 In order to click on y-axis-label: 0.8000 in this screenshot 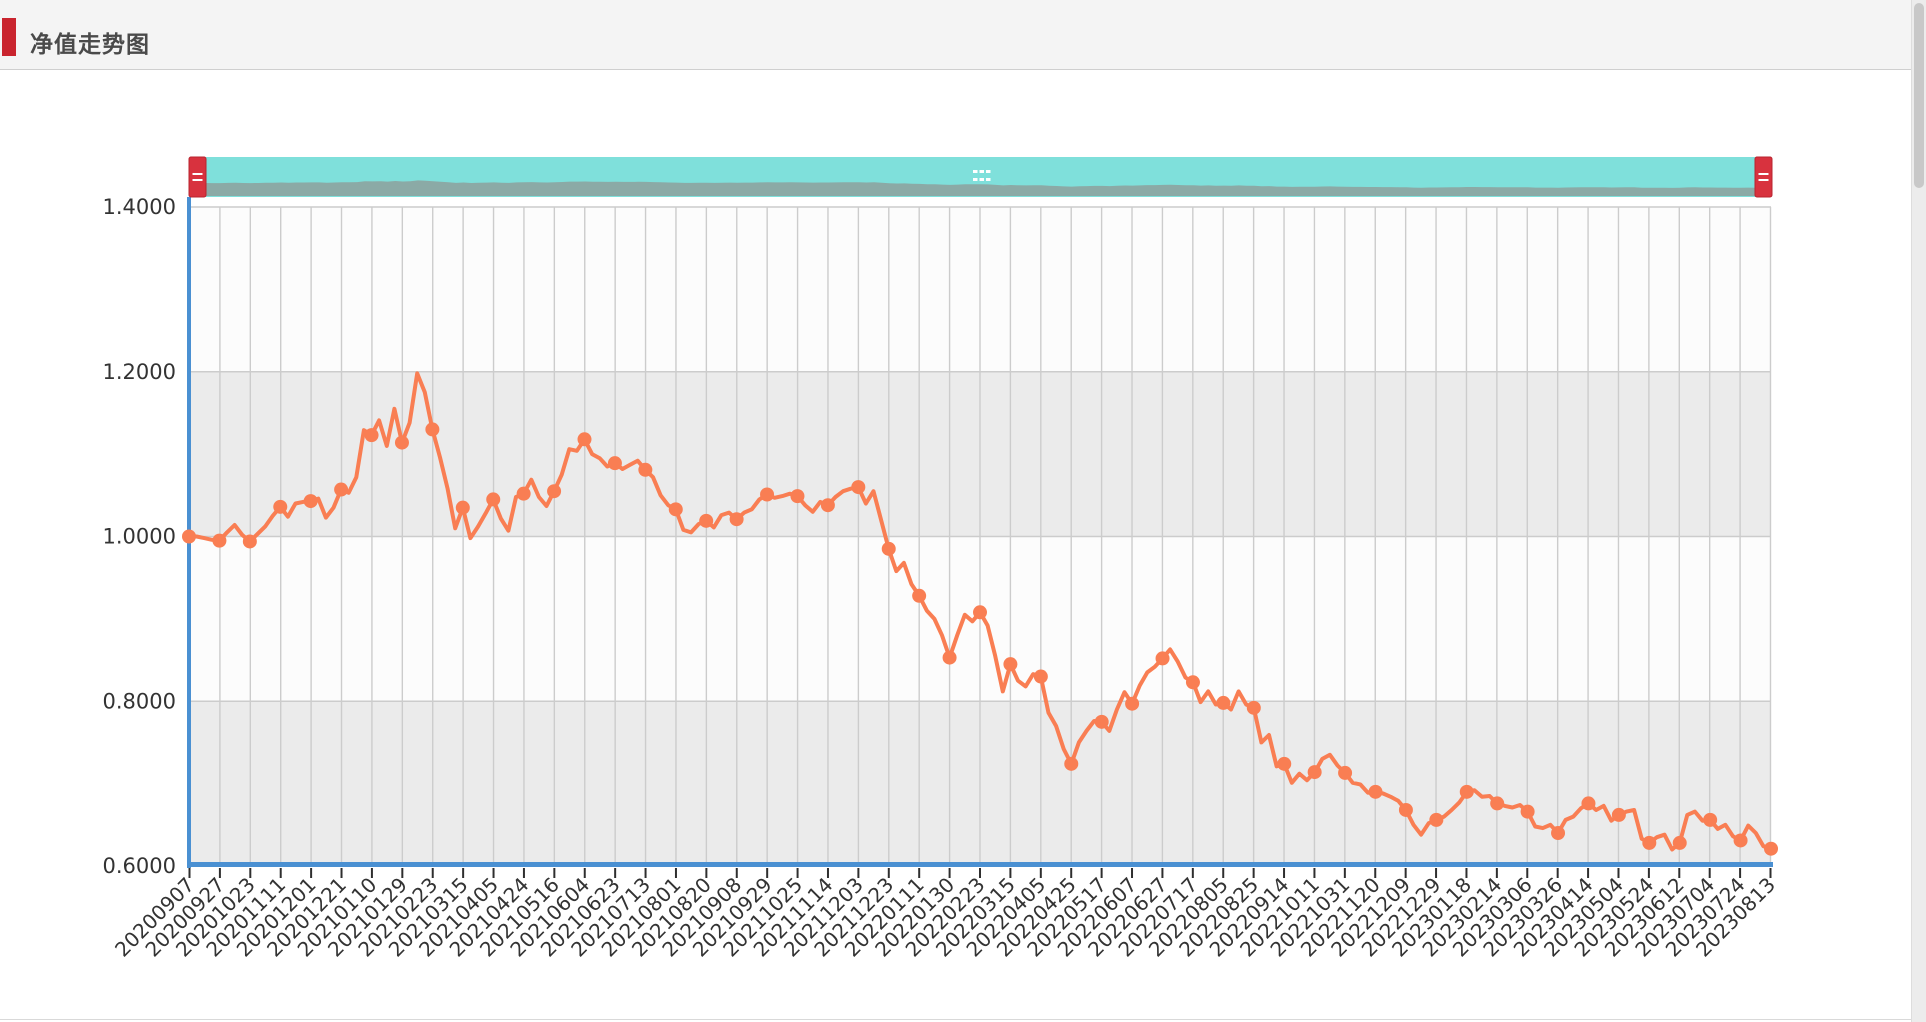, I will do `click(139, 701)`.